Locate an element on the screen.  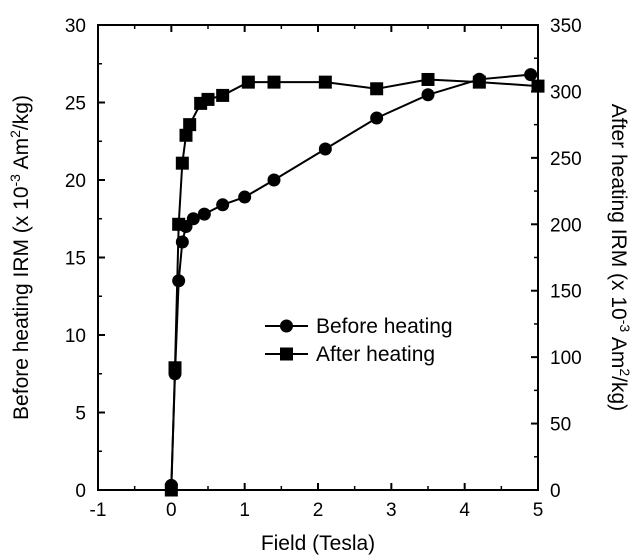
y-right-axis-title-part: 2 is located at coordinates (625, 372).